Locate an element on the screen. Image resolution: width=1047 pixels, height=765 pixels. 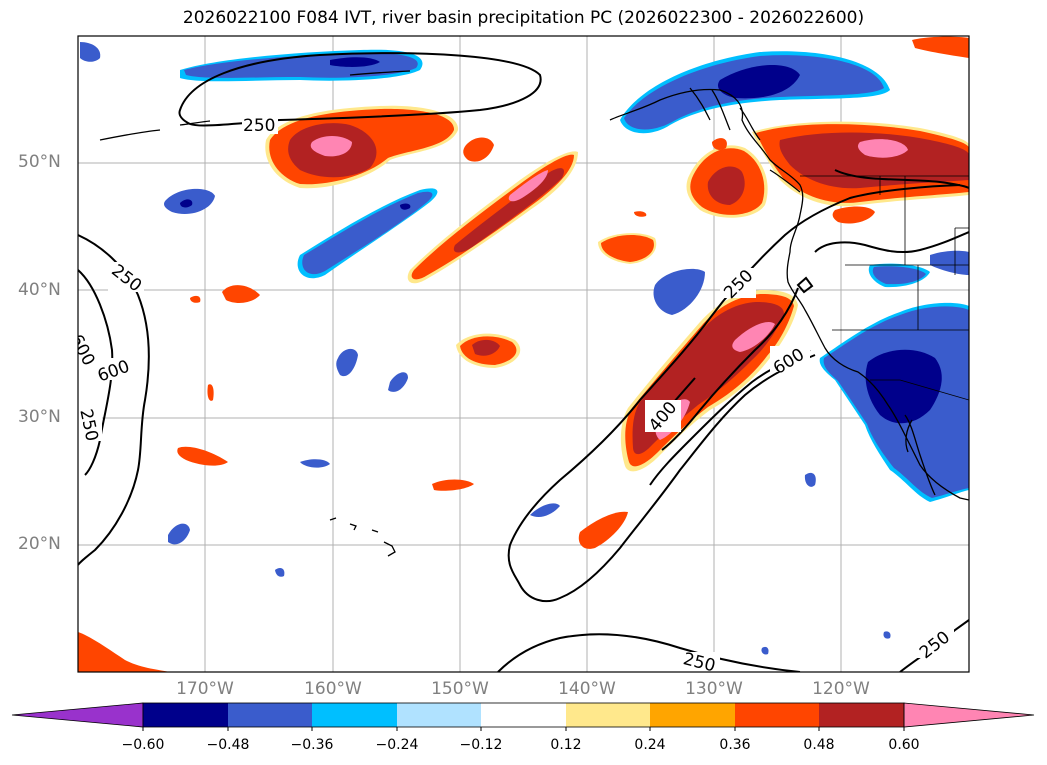
colorbar-frame is located at coordinates (523, 715).